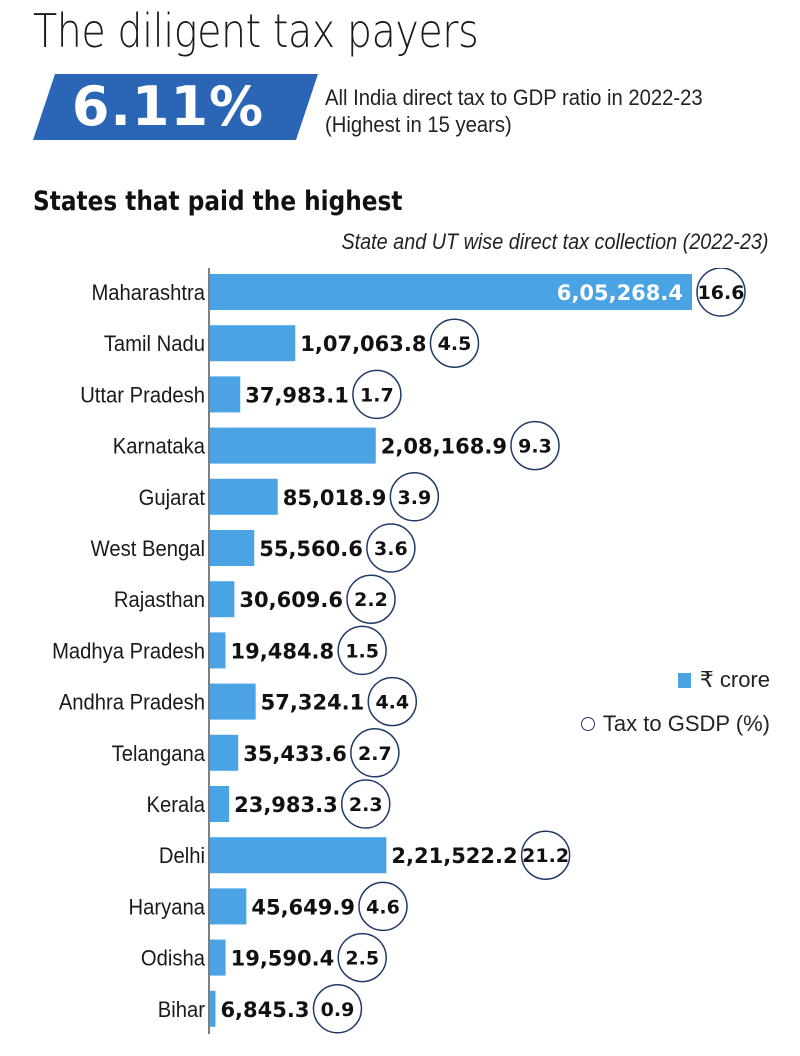 This screenshot has width=800, height=1056. What do you see at coordinates (684, 680) in the screenshot?
I see `legend-bar-swatch` at bounding box center [684, 680].